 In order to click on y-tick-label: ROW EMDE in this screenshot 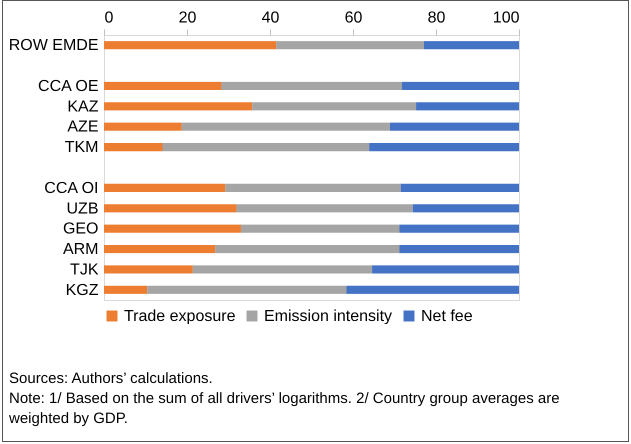, I will do `click(53, 45)`.